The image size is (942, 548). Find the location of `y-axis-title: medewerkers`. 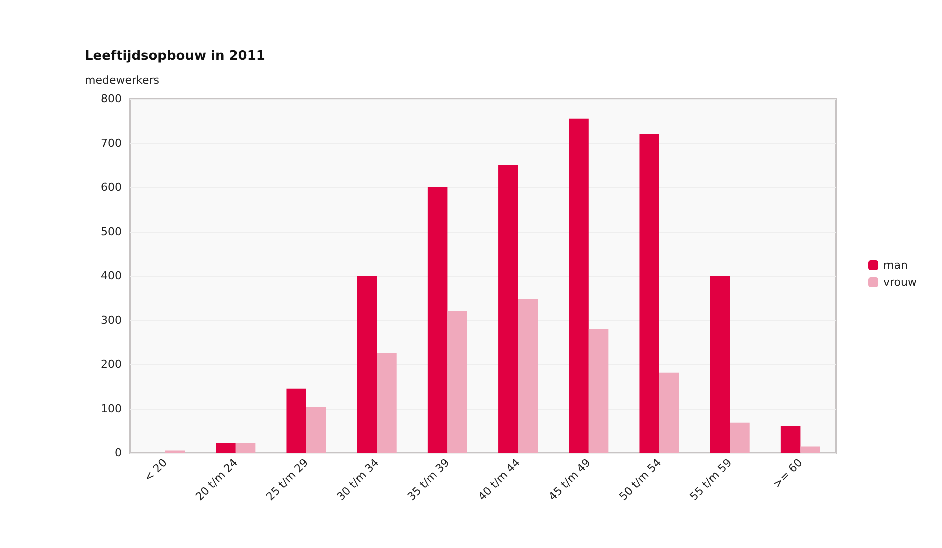

y-axis-title: medewerkers is located at coordinates (122, 80).